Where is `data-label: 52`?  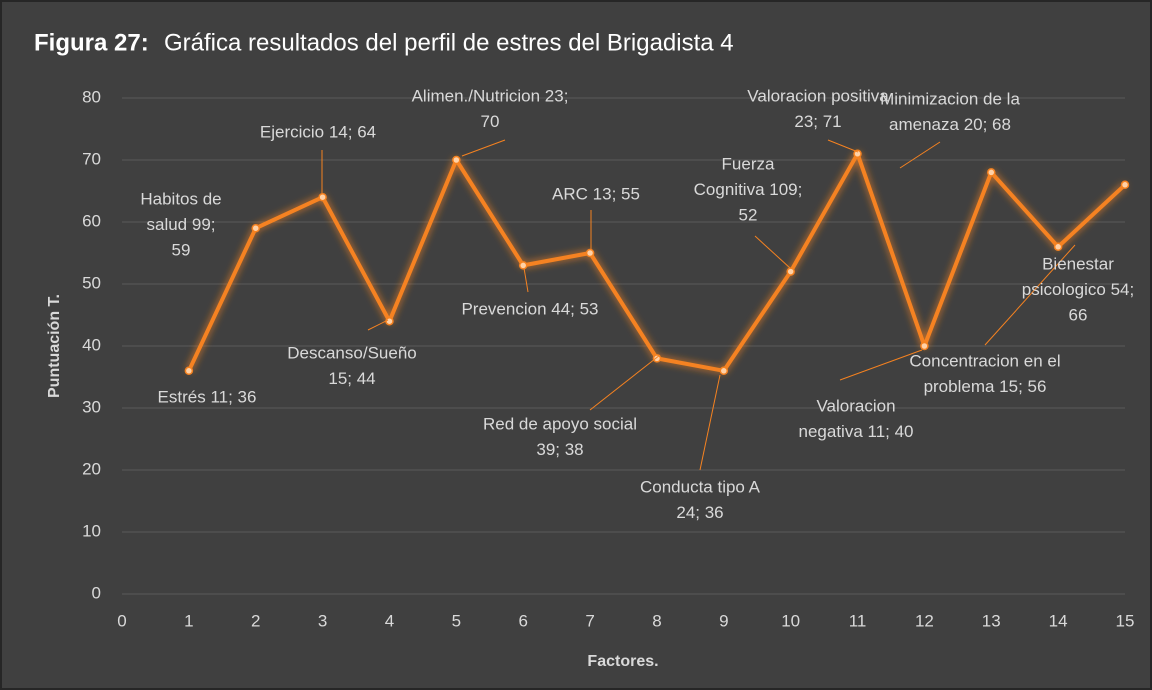
data-label: 52 is located at coordinates (748, 214).